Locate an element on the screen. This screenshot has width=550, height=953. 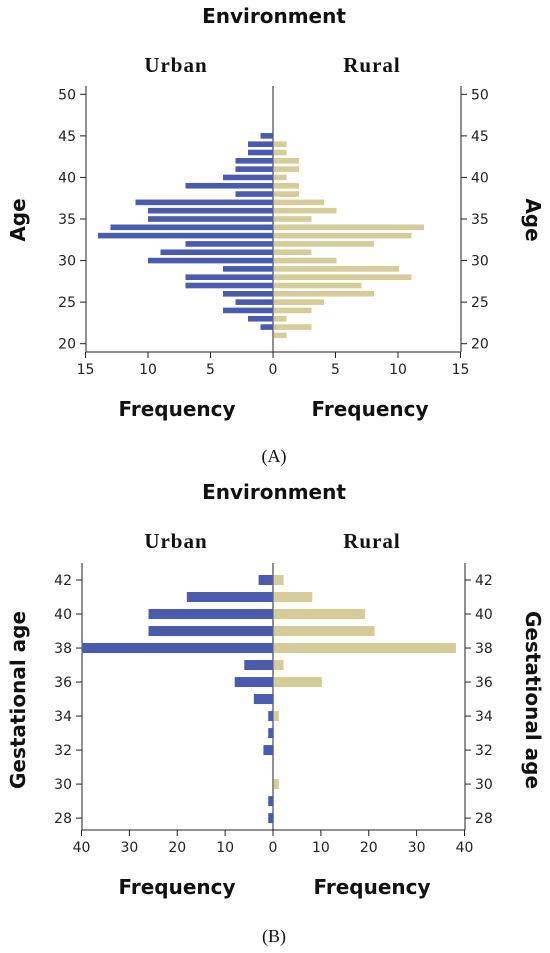
panel-b-ytick-label-left: 38 is located at coordinates (63, 649).